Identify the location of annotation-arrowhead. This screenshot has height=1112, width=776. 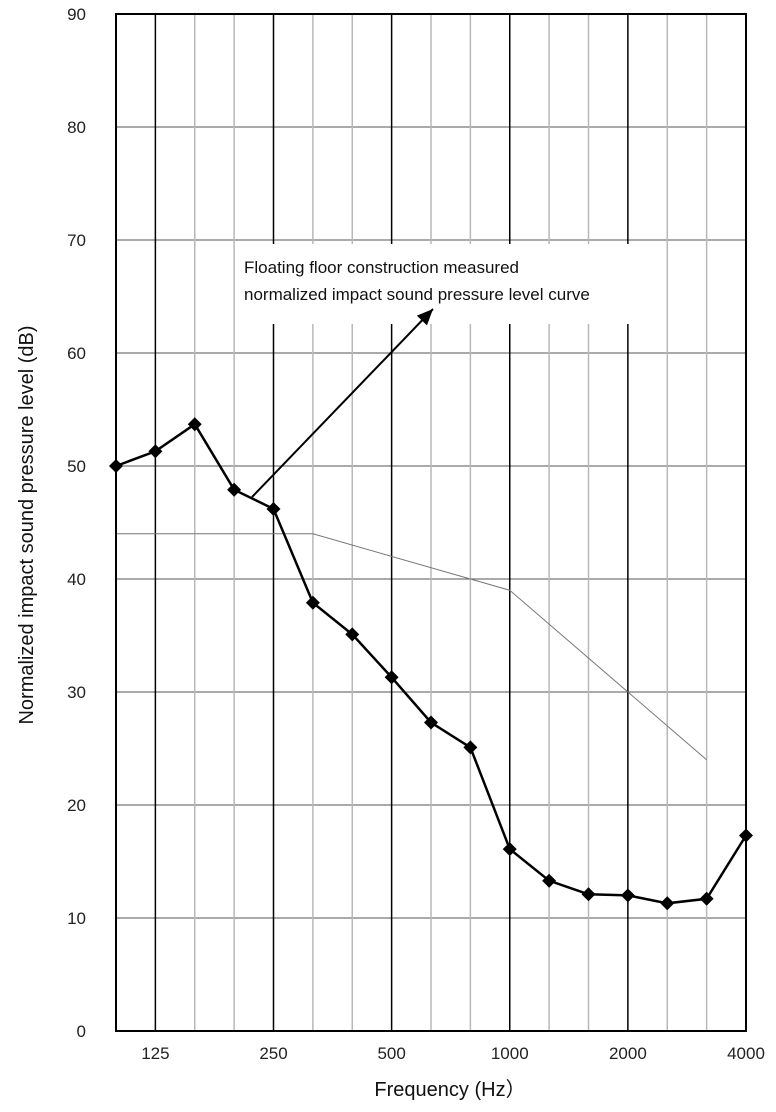
(424, 317).